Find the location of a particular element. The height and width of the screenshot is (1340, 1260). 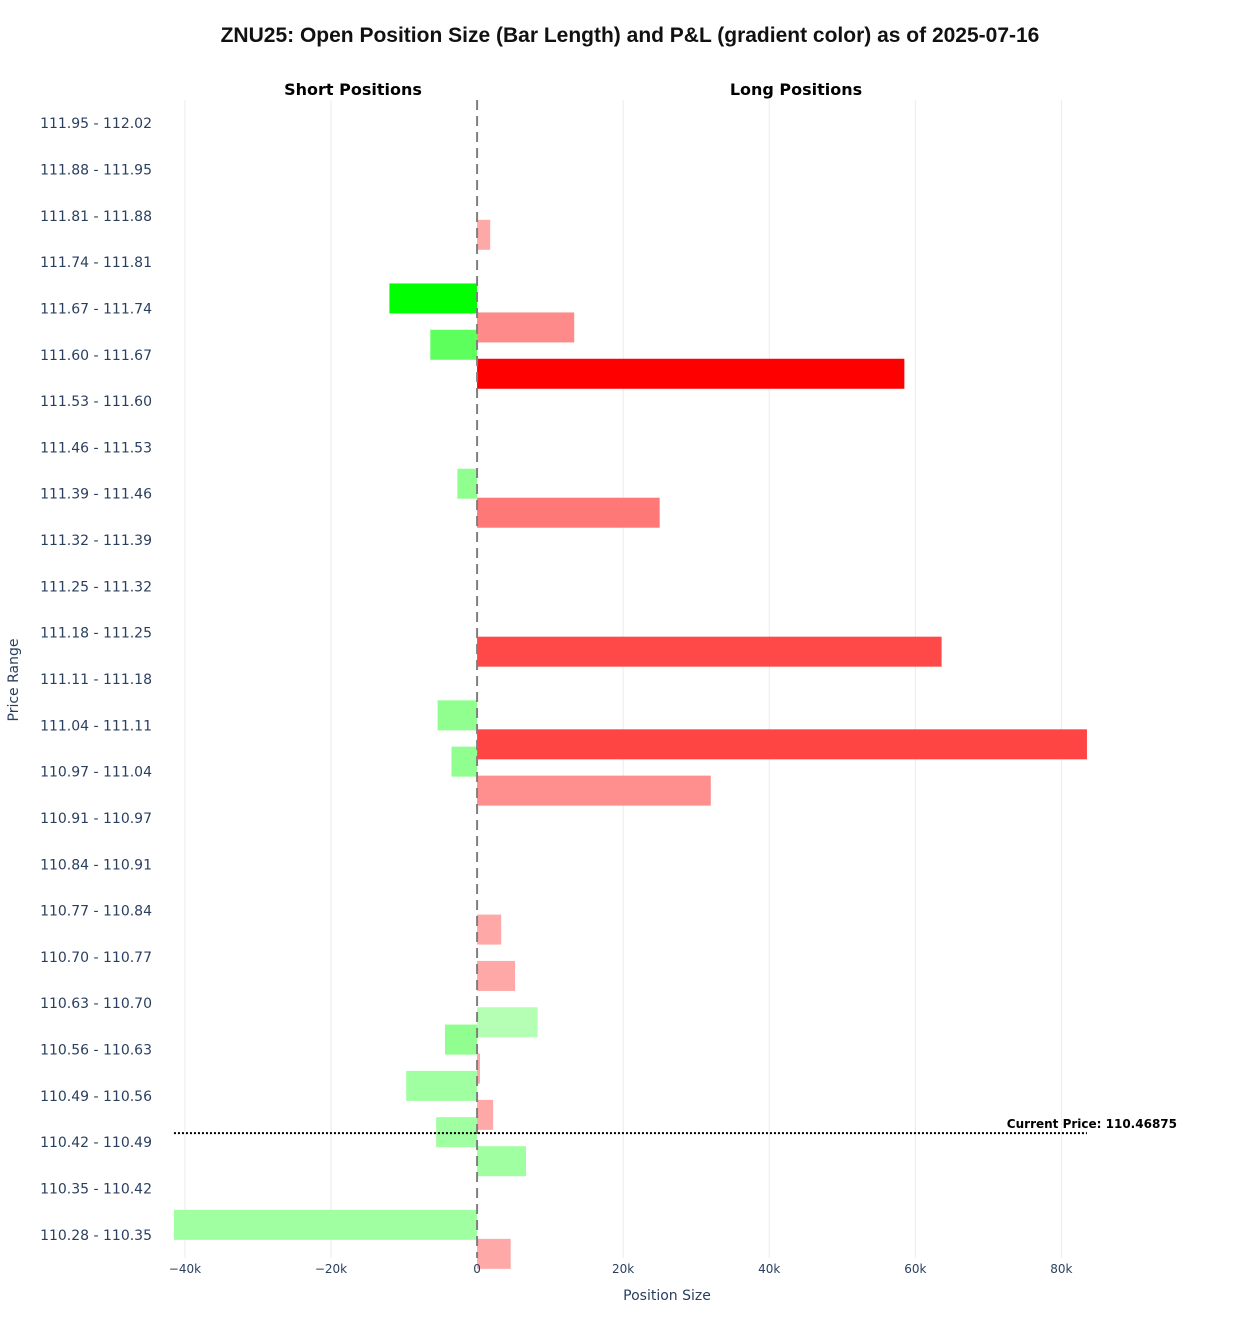

x-tick-label: 20k is located at coordinates (623, 1269).